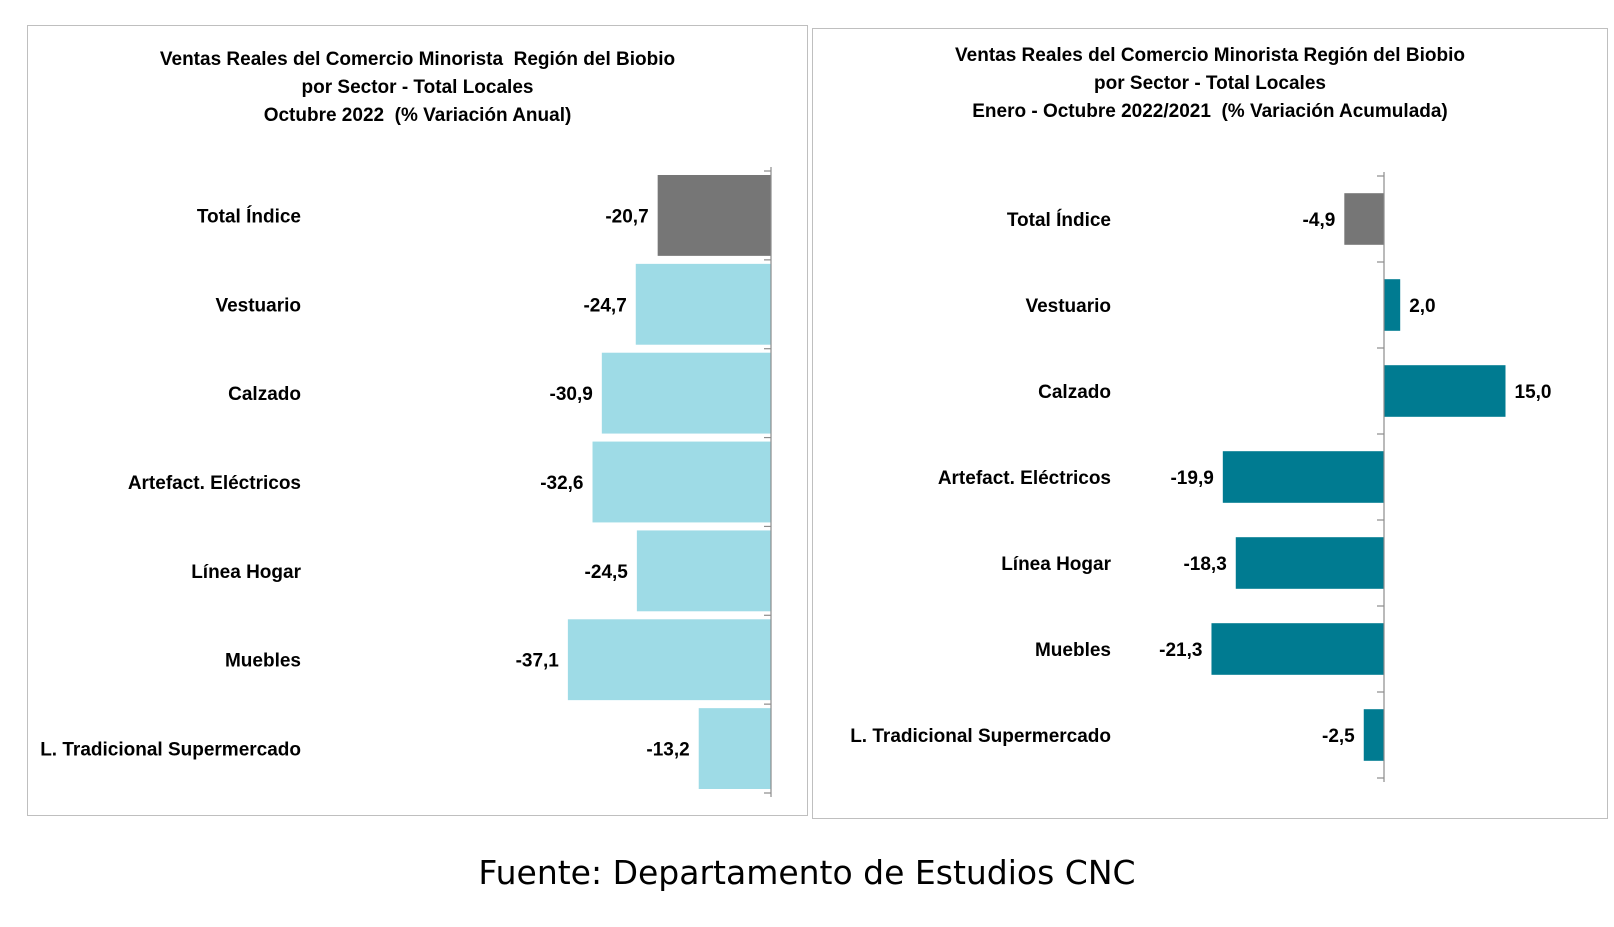 This screenshot has height=927, width=1614. Describe the element at coordinates (1338, 736) in the screenshot. I see `data-label: -2,5` at that location.